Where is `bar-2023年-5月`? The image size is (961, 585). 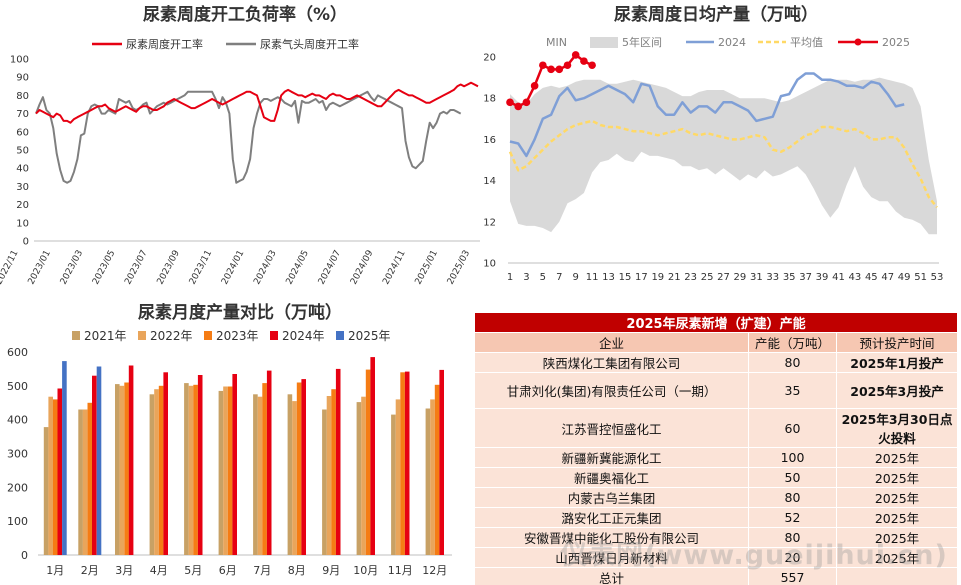 bar-2023年-5月 is located at coordinates (195, 469).